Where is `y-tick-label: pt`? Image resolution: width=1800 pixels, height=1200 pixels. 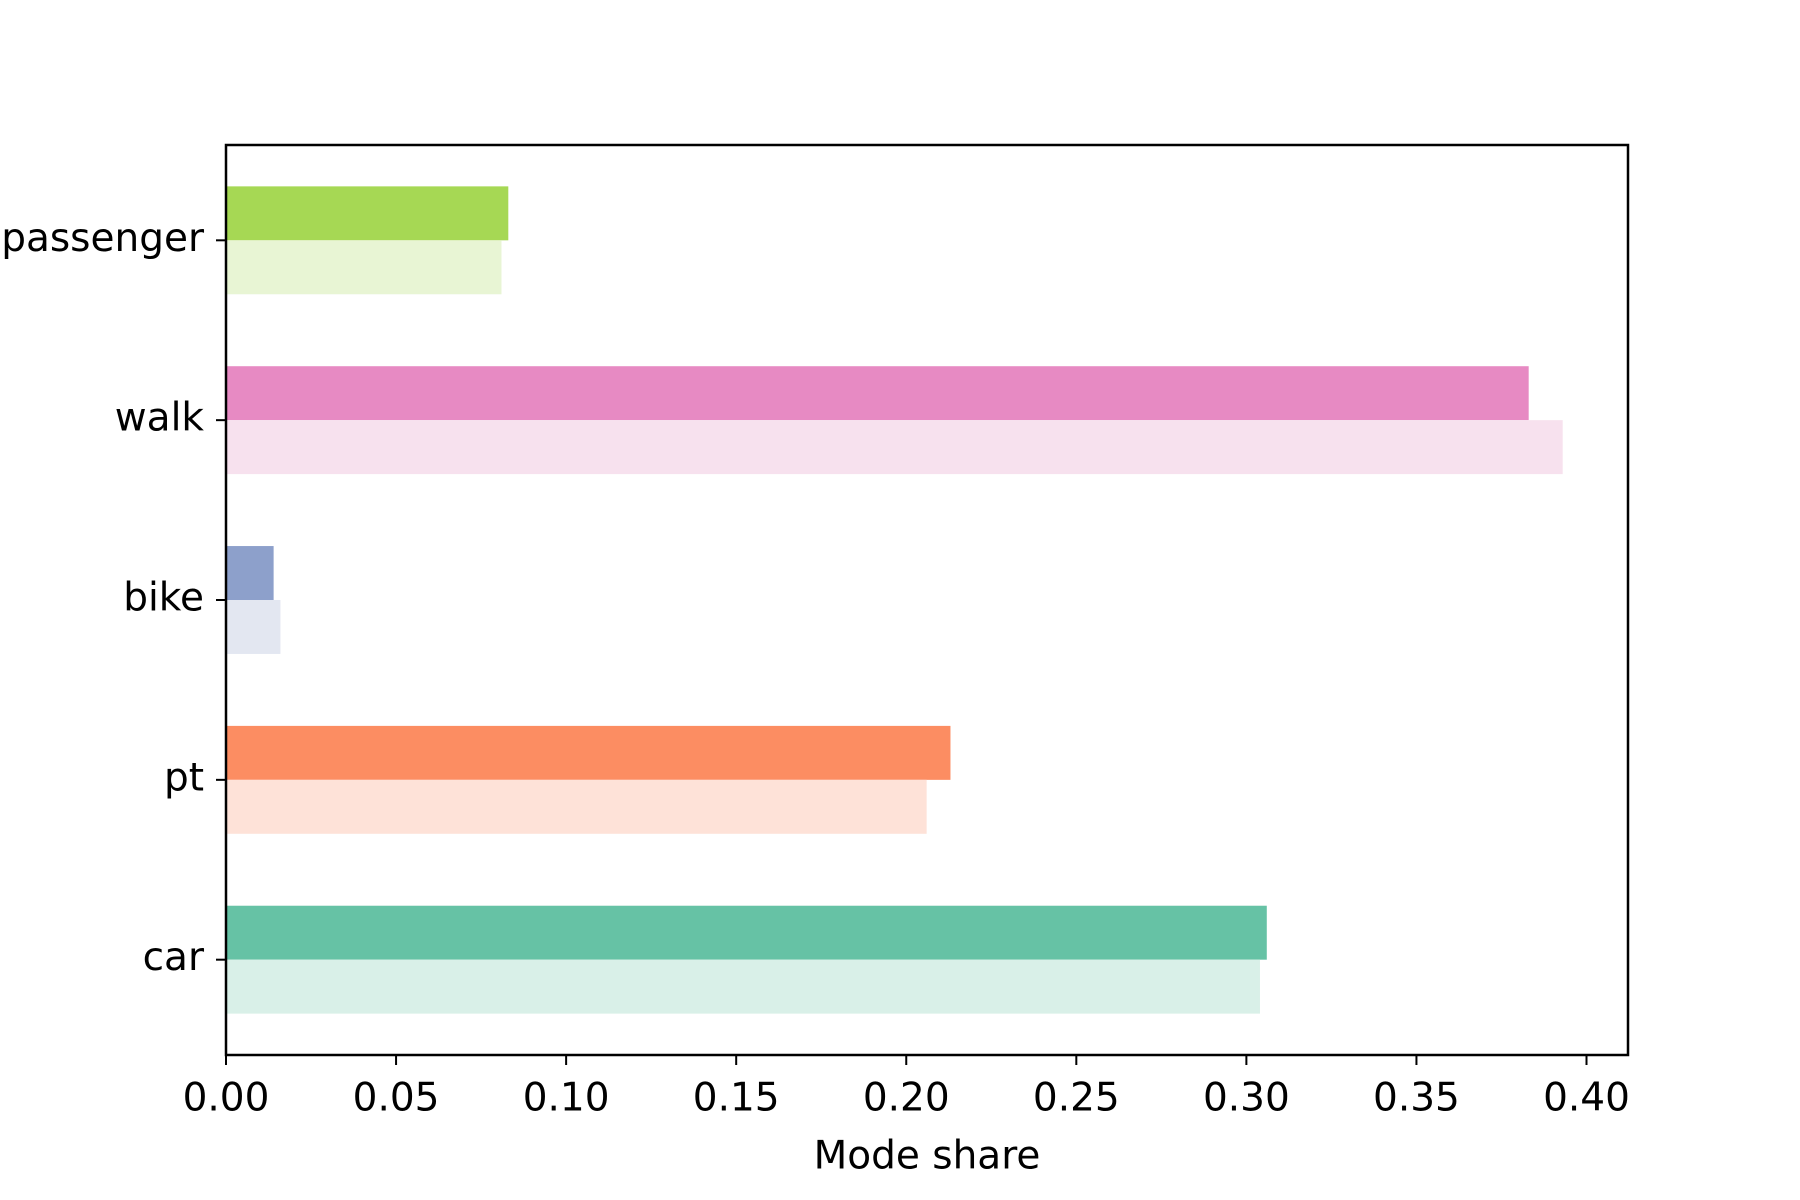
y-tick-label: pt is located at coordinates (184, 777).